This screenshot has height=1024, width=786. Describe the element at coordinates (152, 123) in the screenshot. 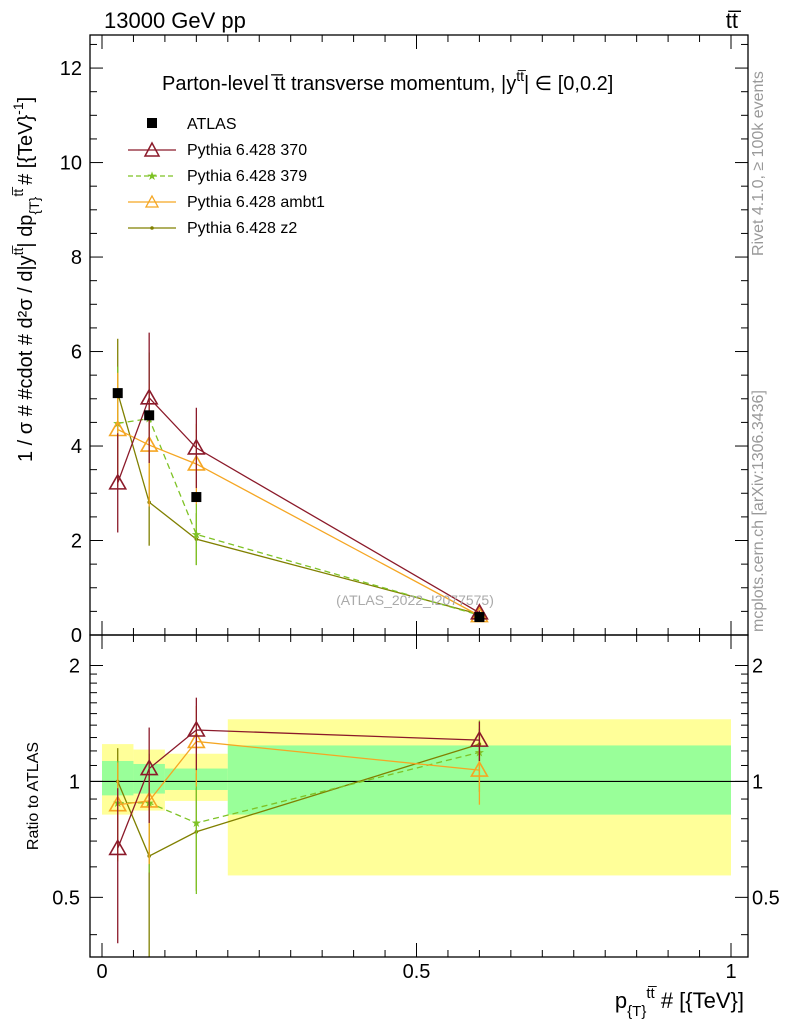

I see `legend-marker-atlas` at that location.